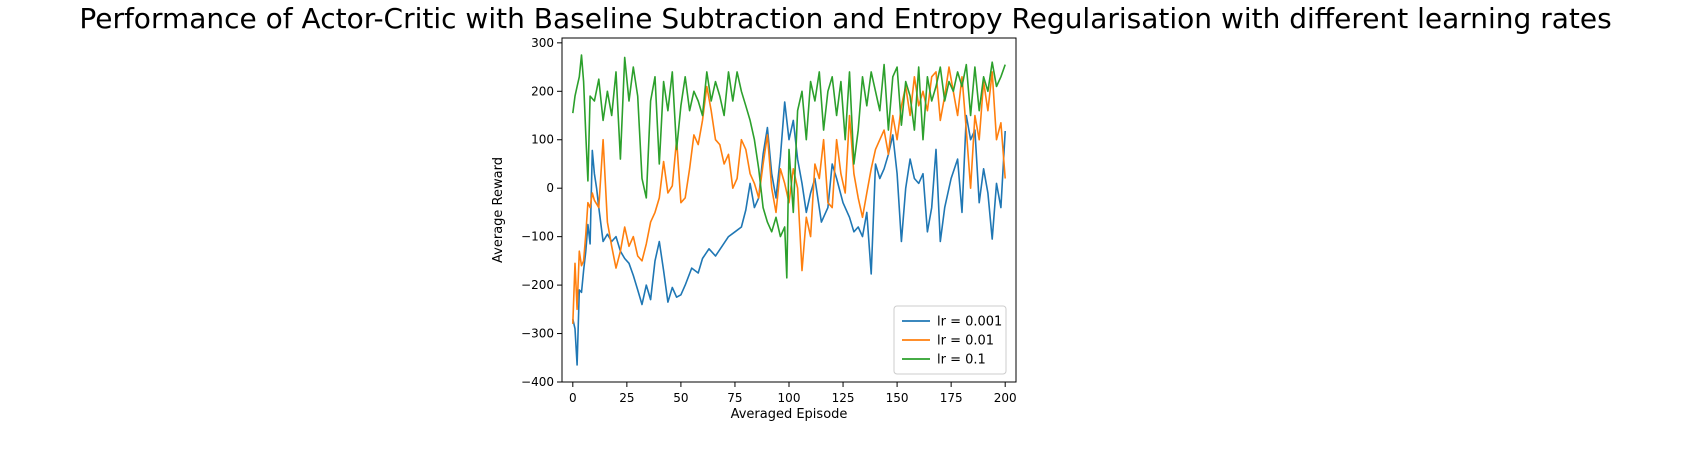 Image resolution: width=1691 pixels, height=464 pixels. Describe the element at coordinates (951, 398) in the screenshot. I see `x-tick-label: 175` at that location.